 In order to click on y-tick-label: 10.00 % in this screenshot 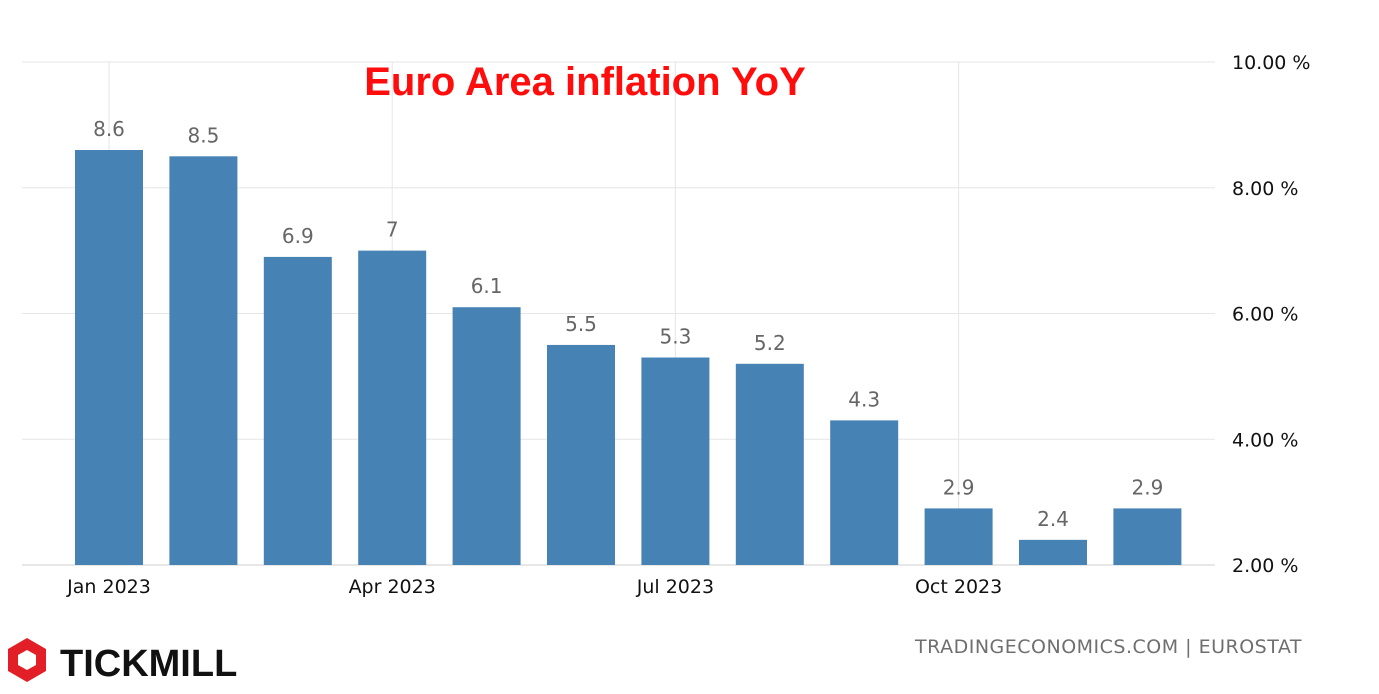, I will do `click(1271, 63)`.